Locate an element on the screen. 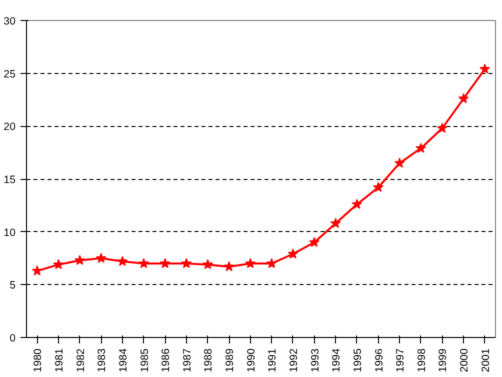  x-tick-label: 1988 is located at coordinates (208, 360).